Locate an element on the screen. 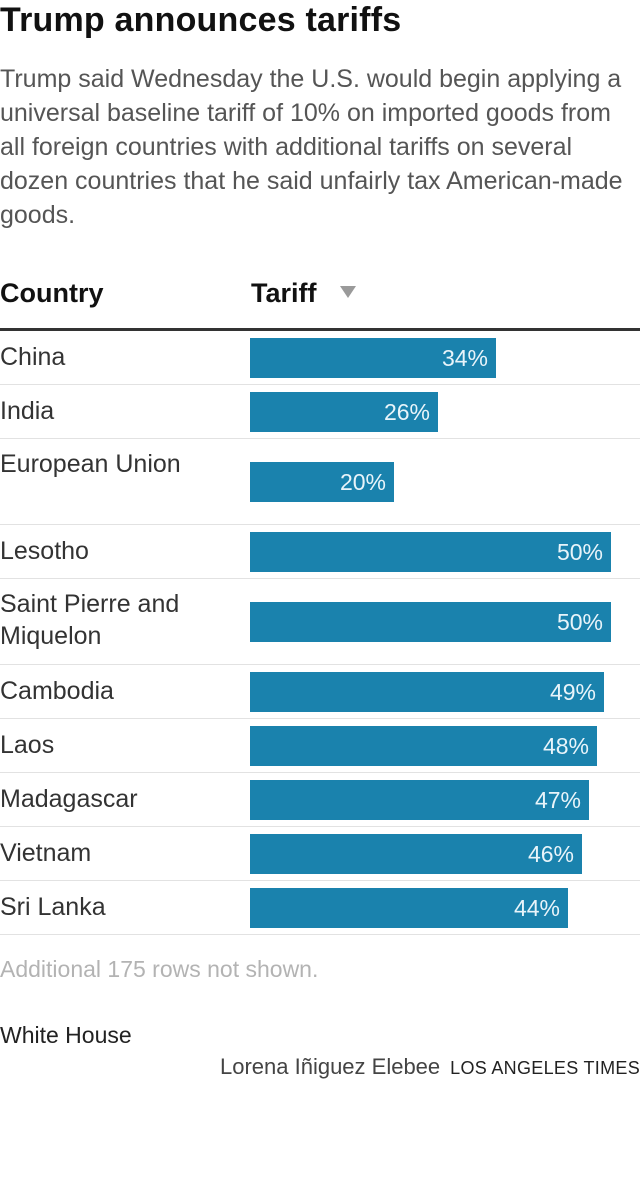 This screenshot has height=1188, width=640. tariff-bar: 48% is located at coordinates (423, 746).